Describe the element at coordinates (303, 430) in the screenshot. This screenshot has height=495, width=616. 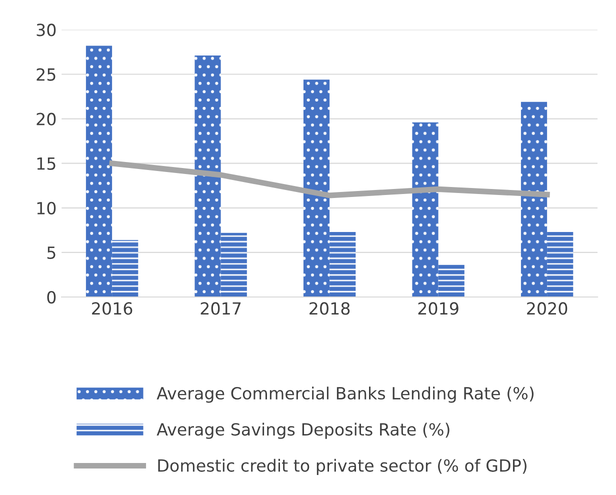
I see `legend-label: Average Savings Deposits Rate (%)` at that location.